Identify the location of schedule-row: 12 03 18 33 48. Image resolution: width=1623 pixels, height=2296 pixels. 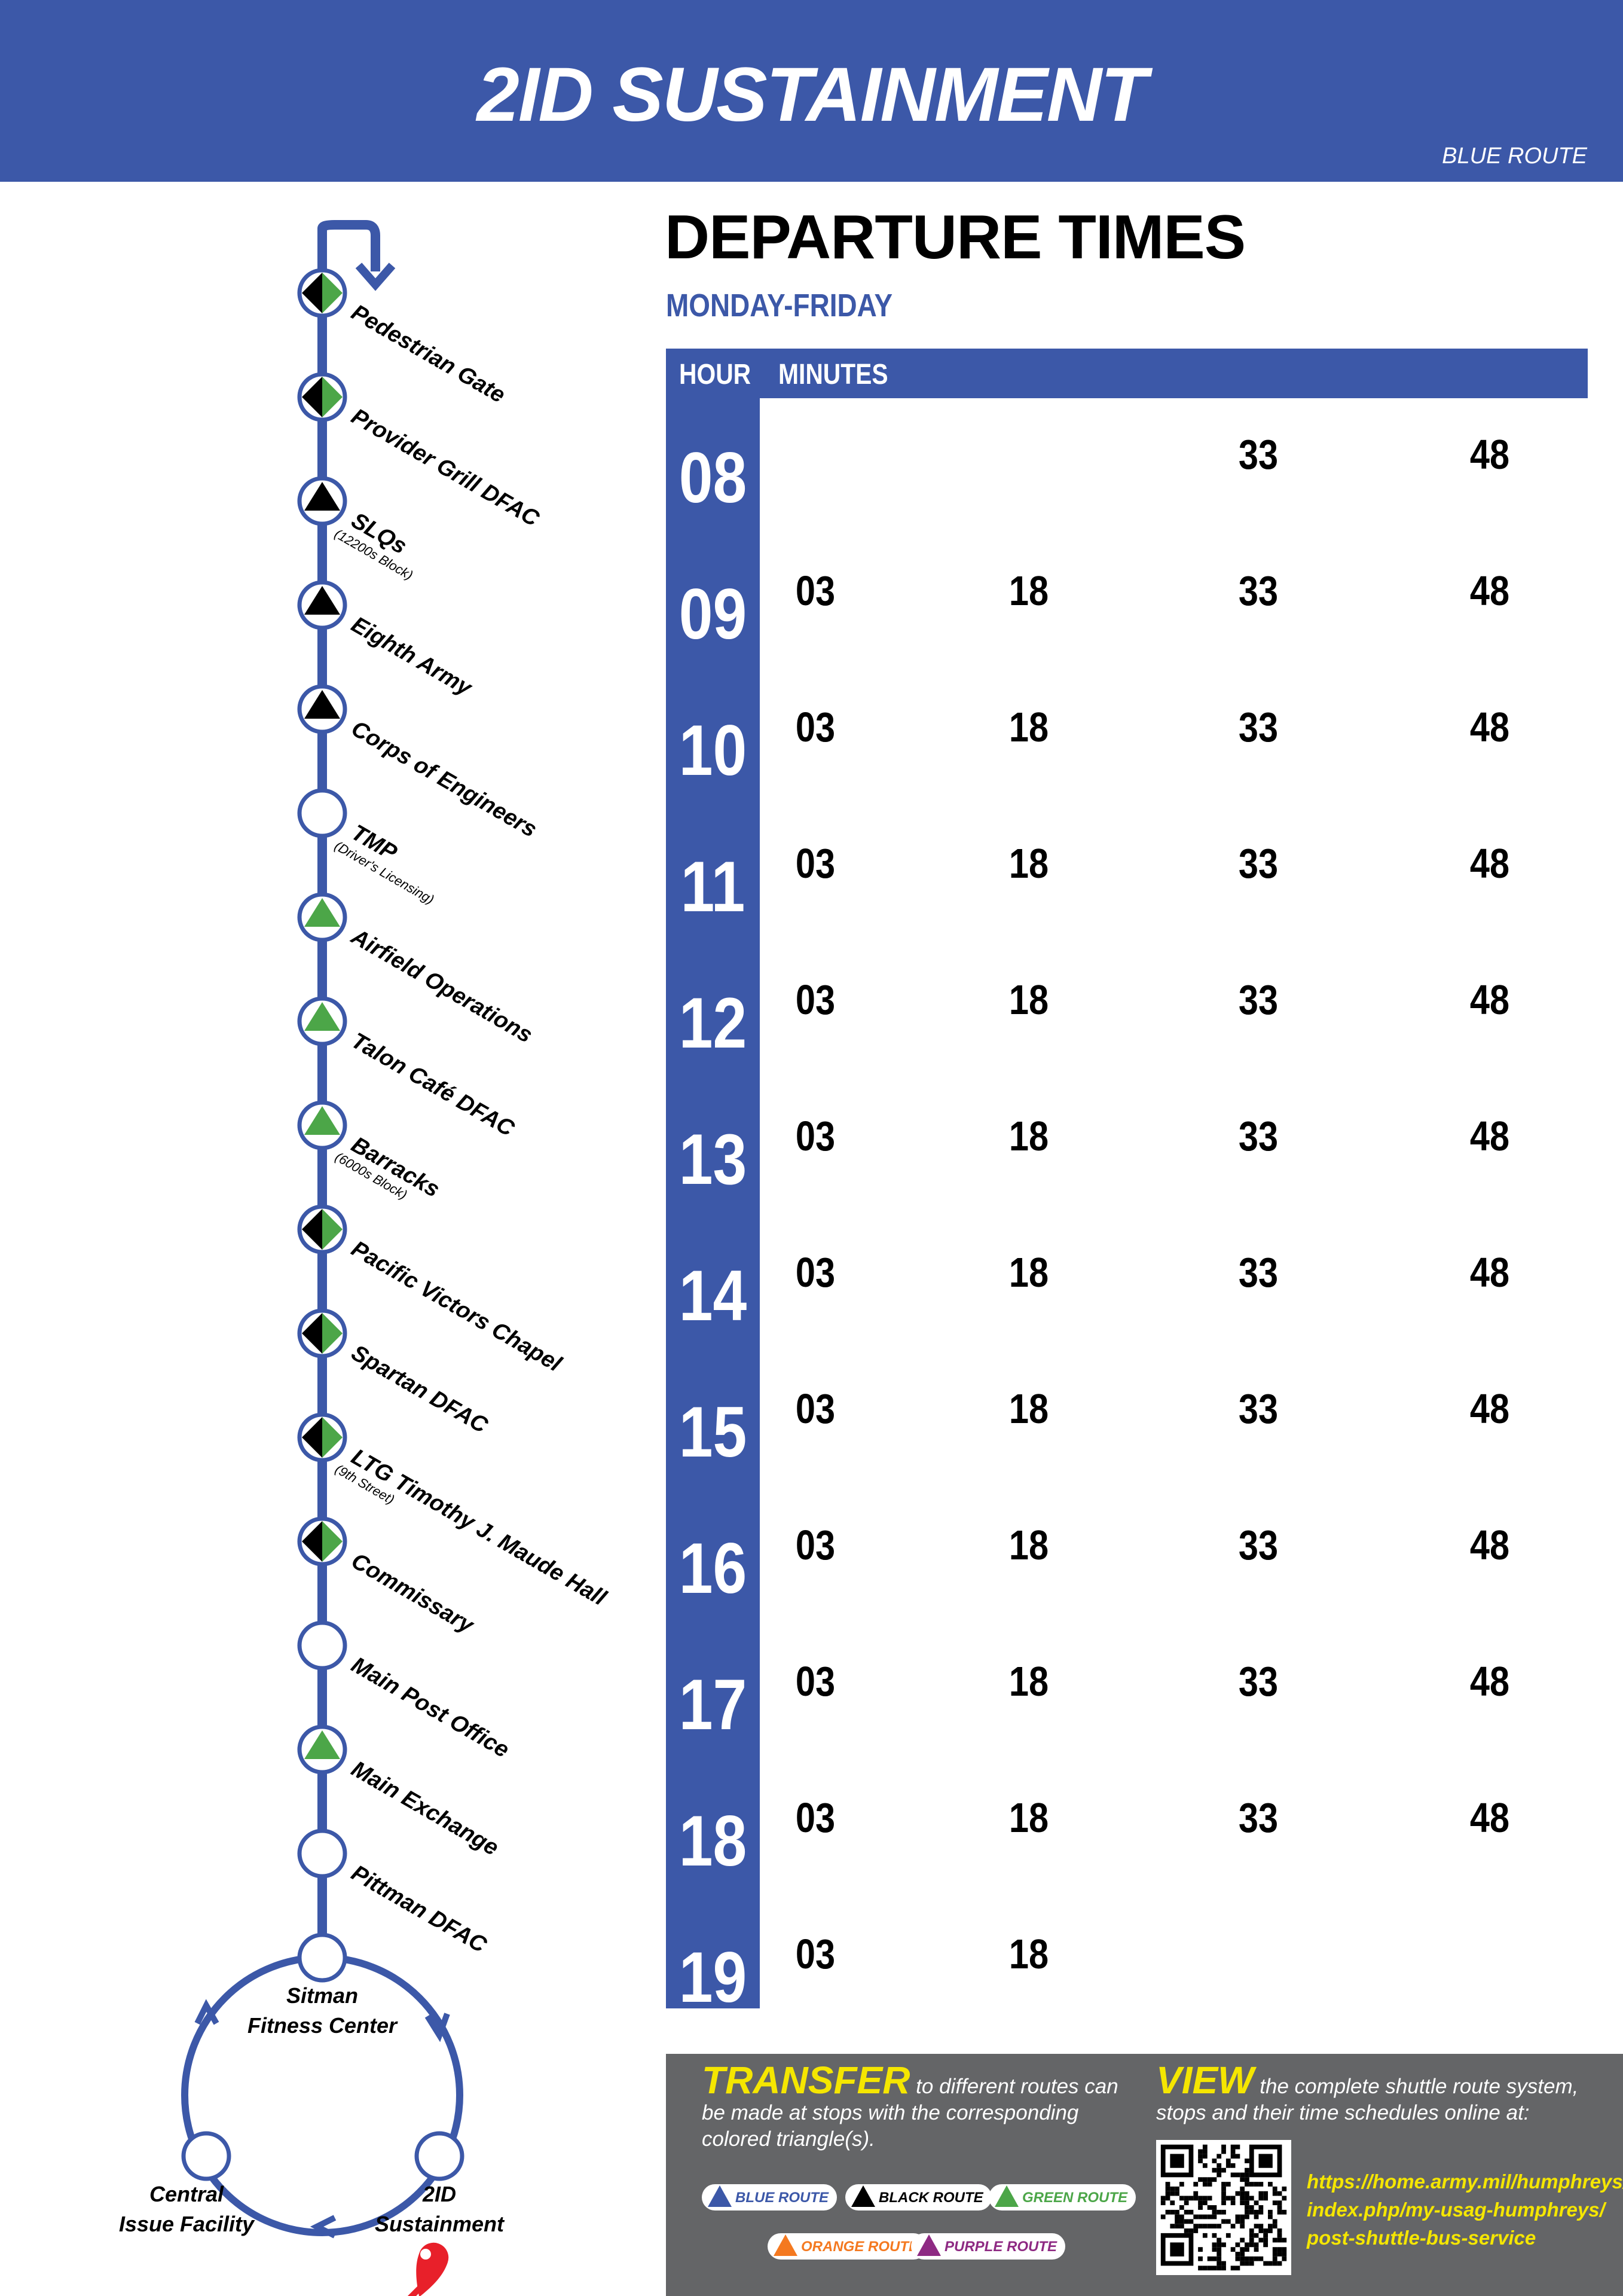
(1127, 1020).